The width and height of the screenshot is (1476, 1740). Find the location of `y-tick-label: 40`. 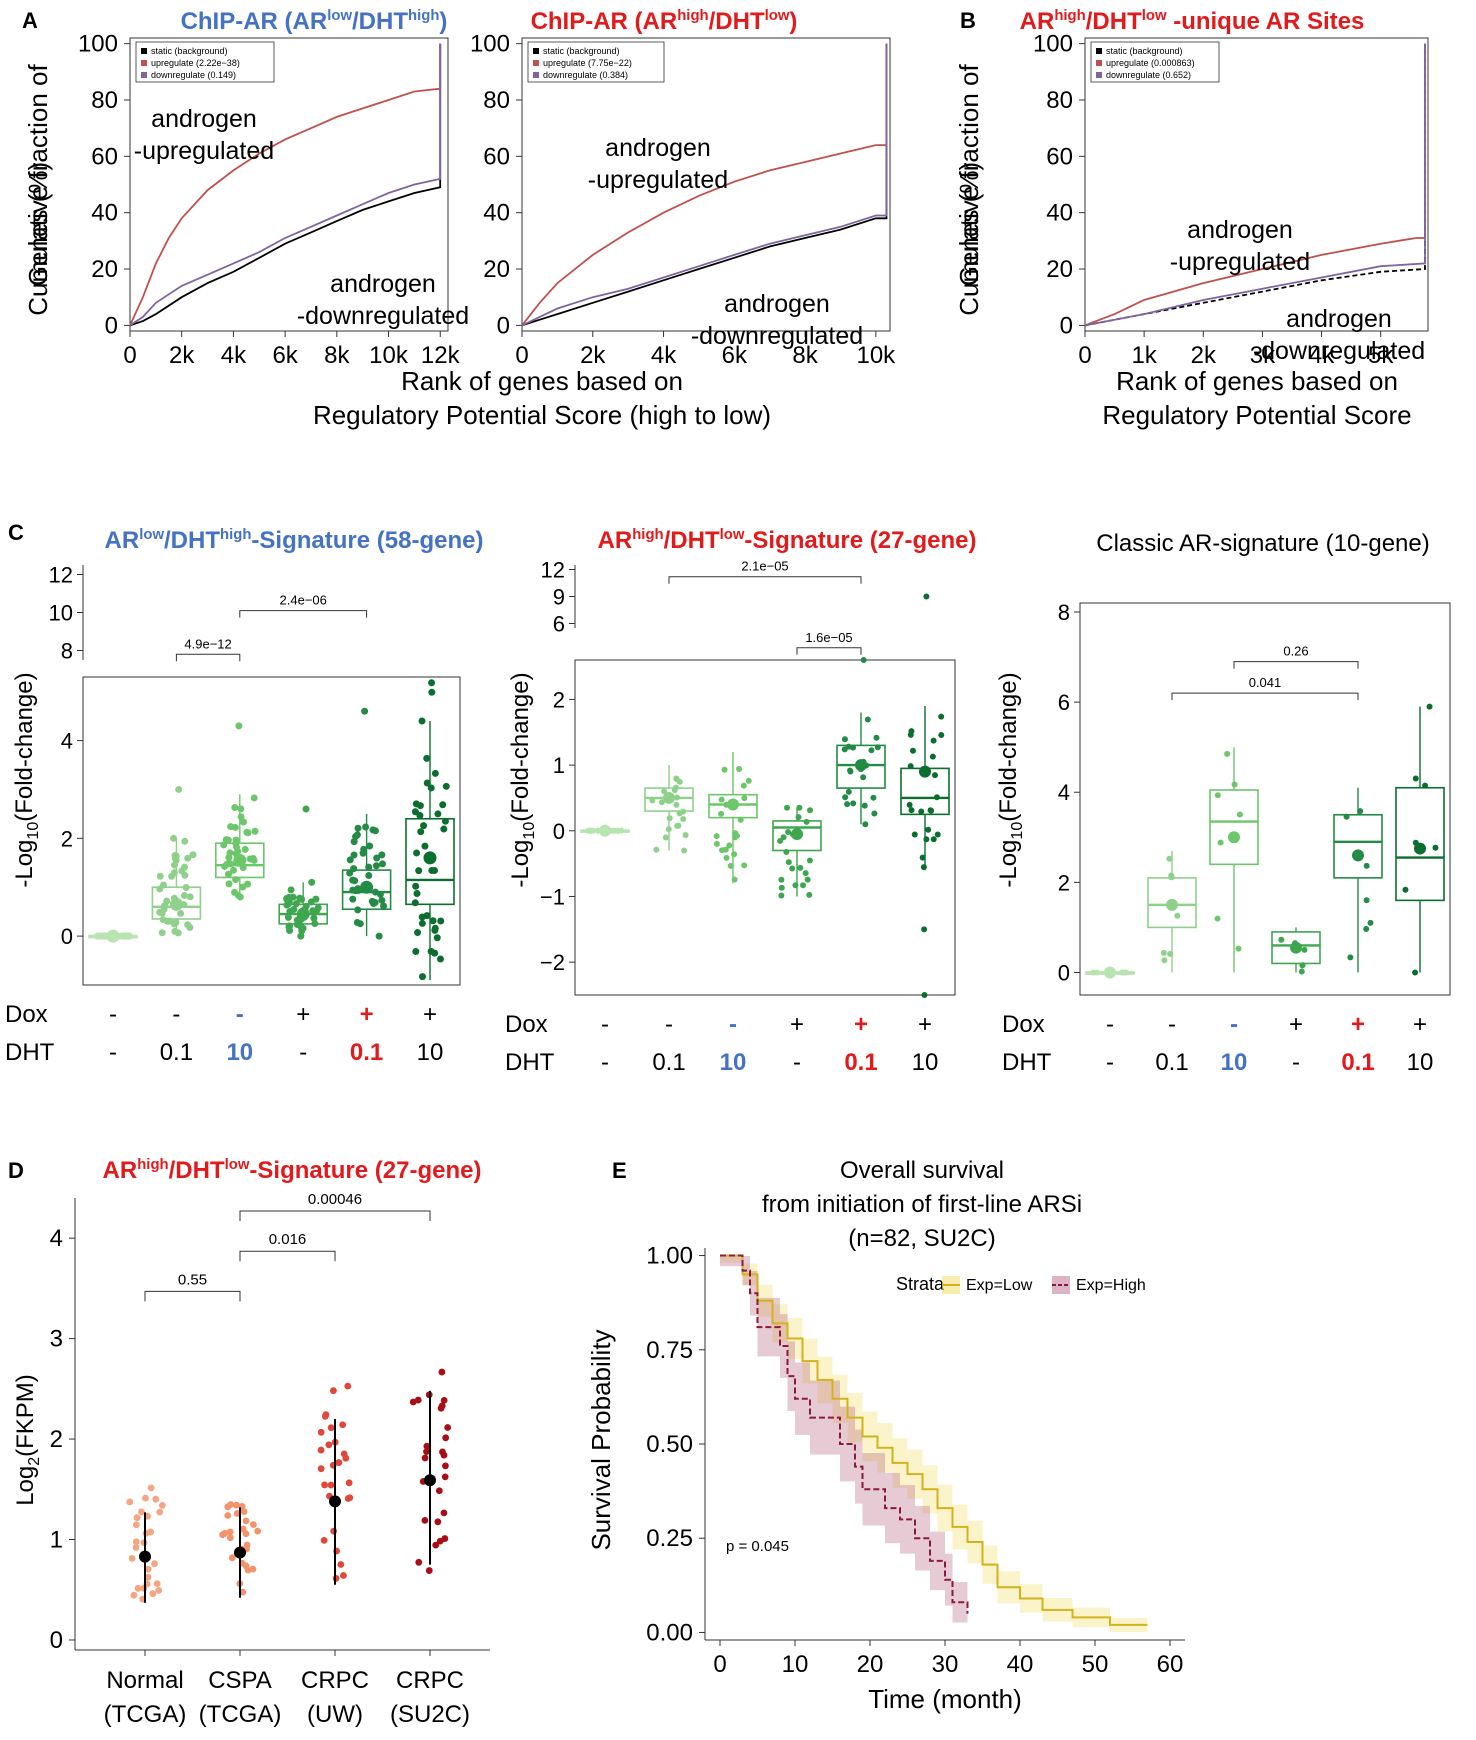

y-tick-label: 40 is located at coordinates (496, 213).